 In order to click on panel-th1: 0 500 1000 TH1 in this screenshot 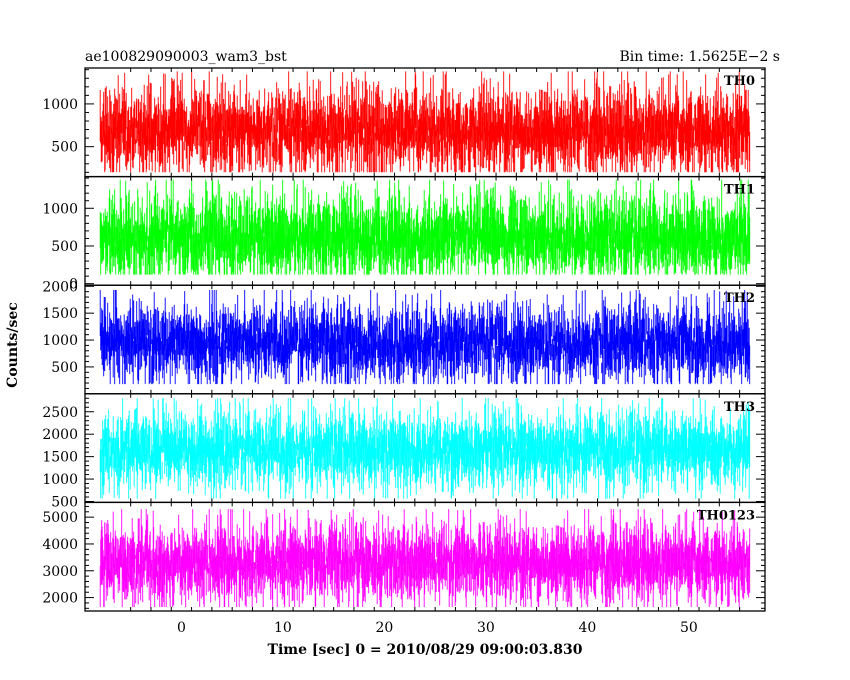, I will do `click(404, 234)`.